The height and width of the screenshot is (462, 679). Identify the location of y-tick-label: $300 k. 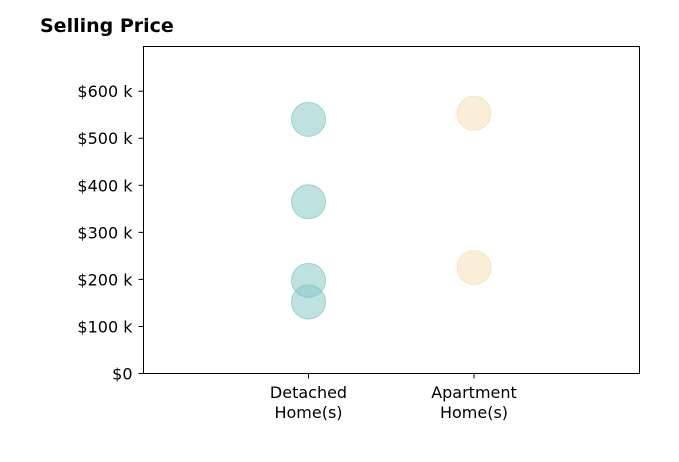
(105, 232).